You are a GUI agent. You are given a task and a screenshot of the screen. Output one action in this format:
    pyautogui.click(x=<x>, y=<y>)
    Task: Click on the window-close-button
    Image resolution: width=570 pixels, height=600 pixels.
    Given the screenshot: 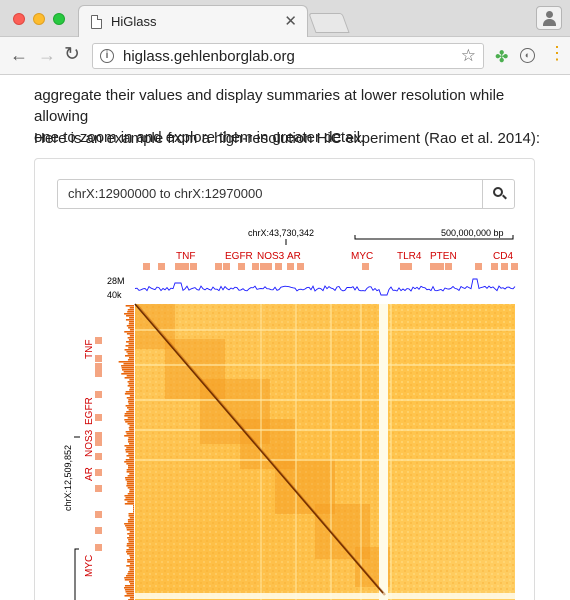 What is the action you would take?
    pyautogui.click(x=19, y=19)
    